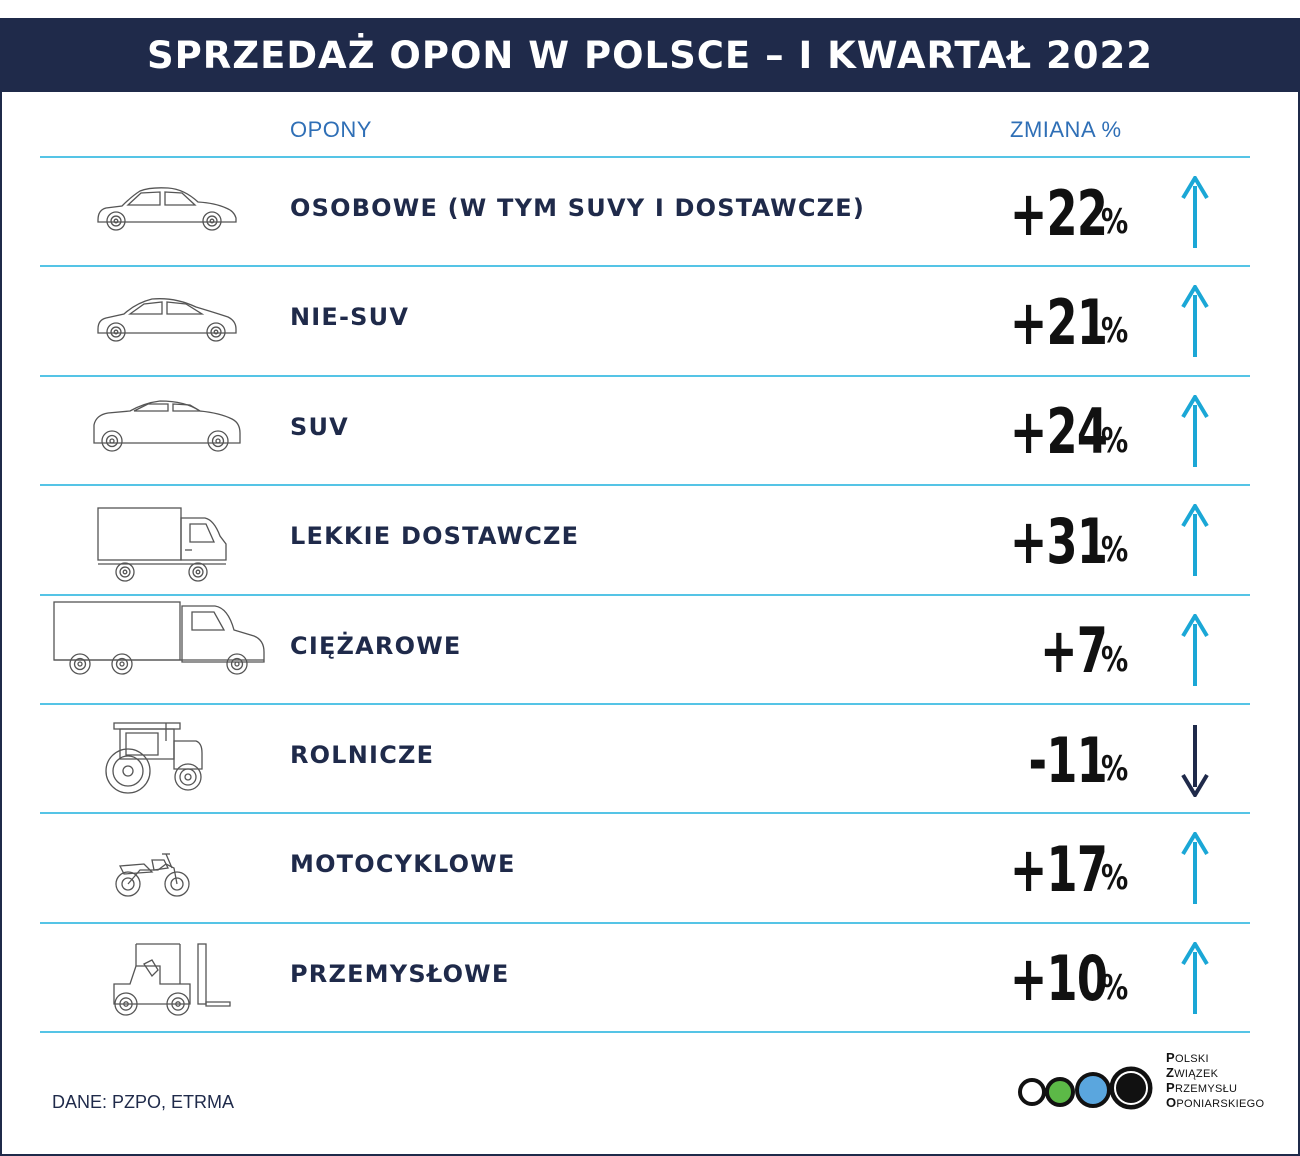 The width and height of the screenshot is (1300, 1156). Describe the element at coordinates (1215, 1102) in the screenshot. I see `logo-line-4: OPONIARSKIEGO` at that location.